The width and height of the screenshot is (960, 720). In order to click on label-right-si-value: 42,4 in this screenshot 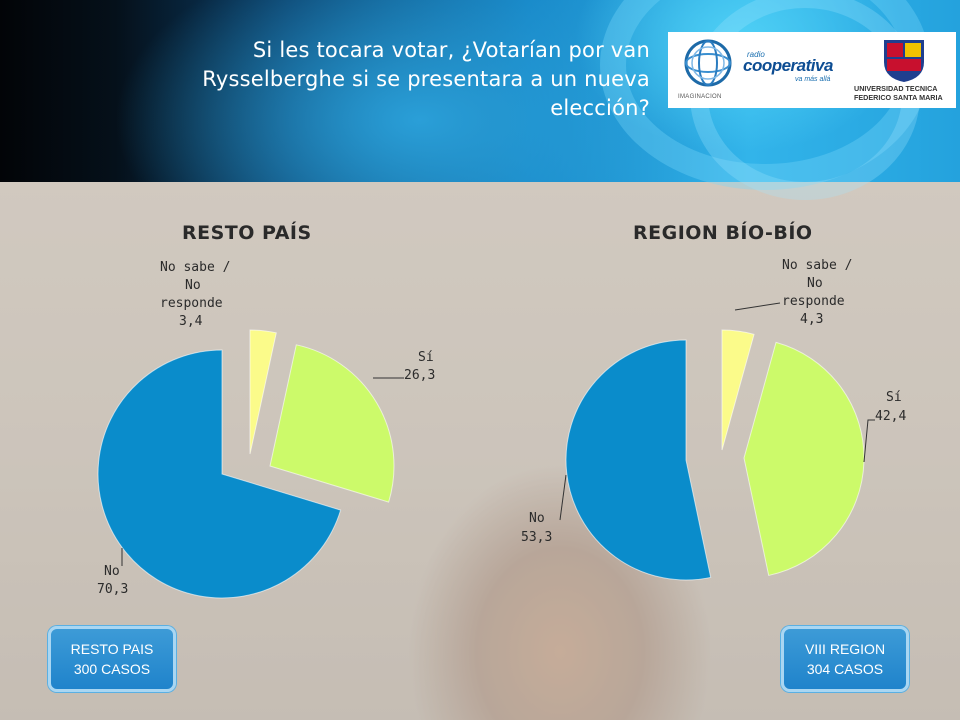, I will do `click(890, 416)`.